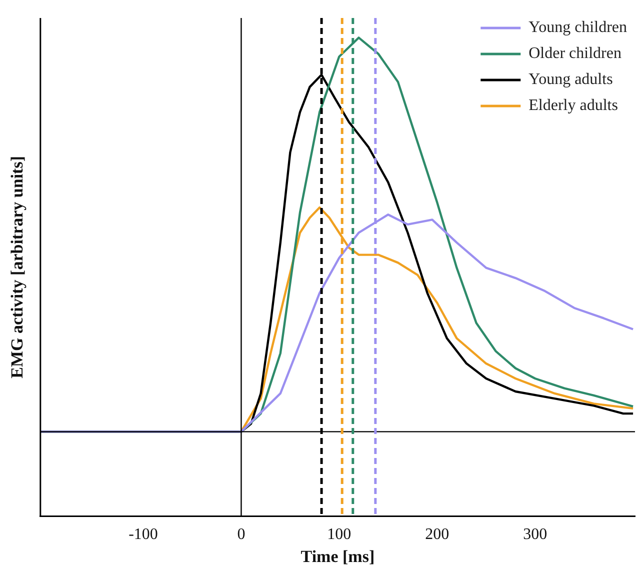  Describe the element at coordinates (337, 556) in the screenshot. I see `x-axis-title: Time [ms]` at that location.